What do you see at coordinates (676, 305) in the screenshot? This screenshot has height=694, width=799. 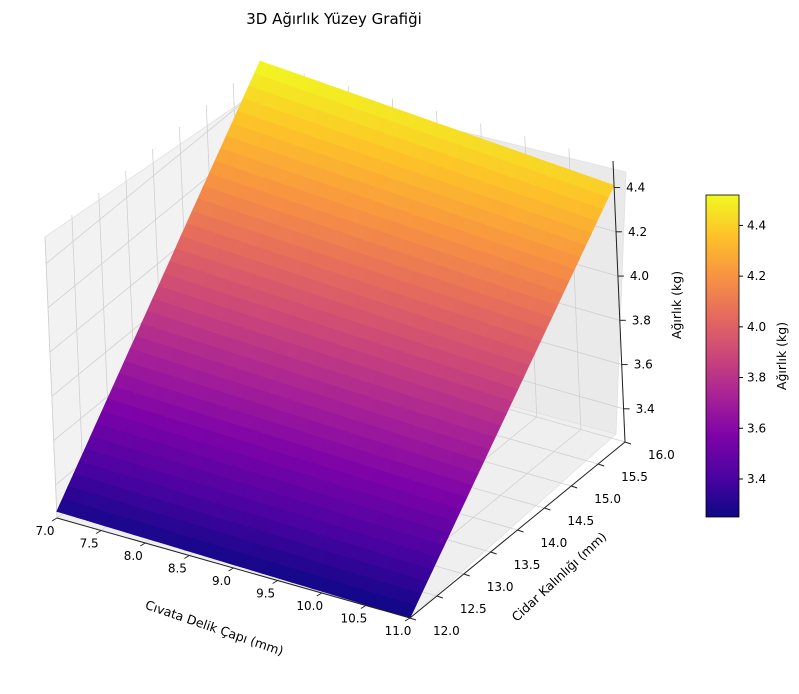 I see `z-axis-title: Ağırlık (kg)` at bounding box center [676, 305].